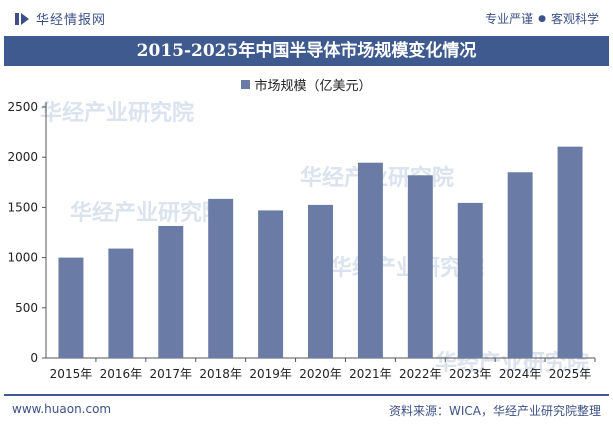 This screenshot has width=613, height=425. What do you see at coordinates (574, 19) in the screenshot?
I see `slogan-right: 客观科学` at bounding box center [574, 19].